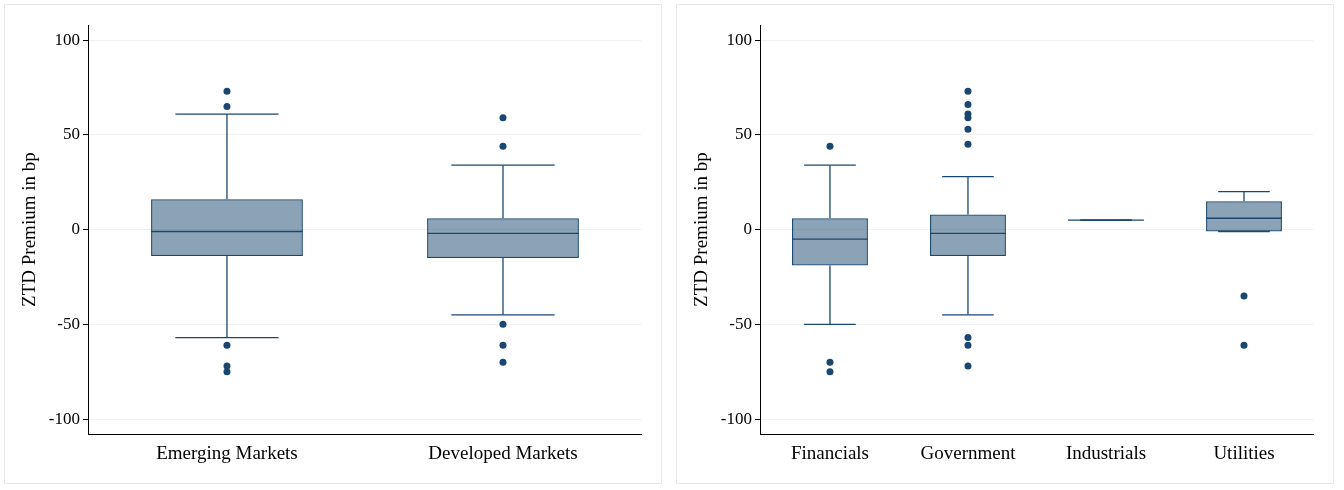  Describe the element at coordinates (227, 452) in the screenshot. I see `x-tick-label: Emerging Markets` at that location.